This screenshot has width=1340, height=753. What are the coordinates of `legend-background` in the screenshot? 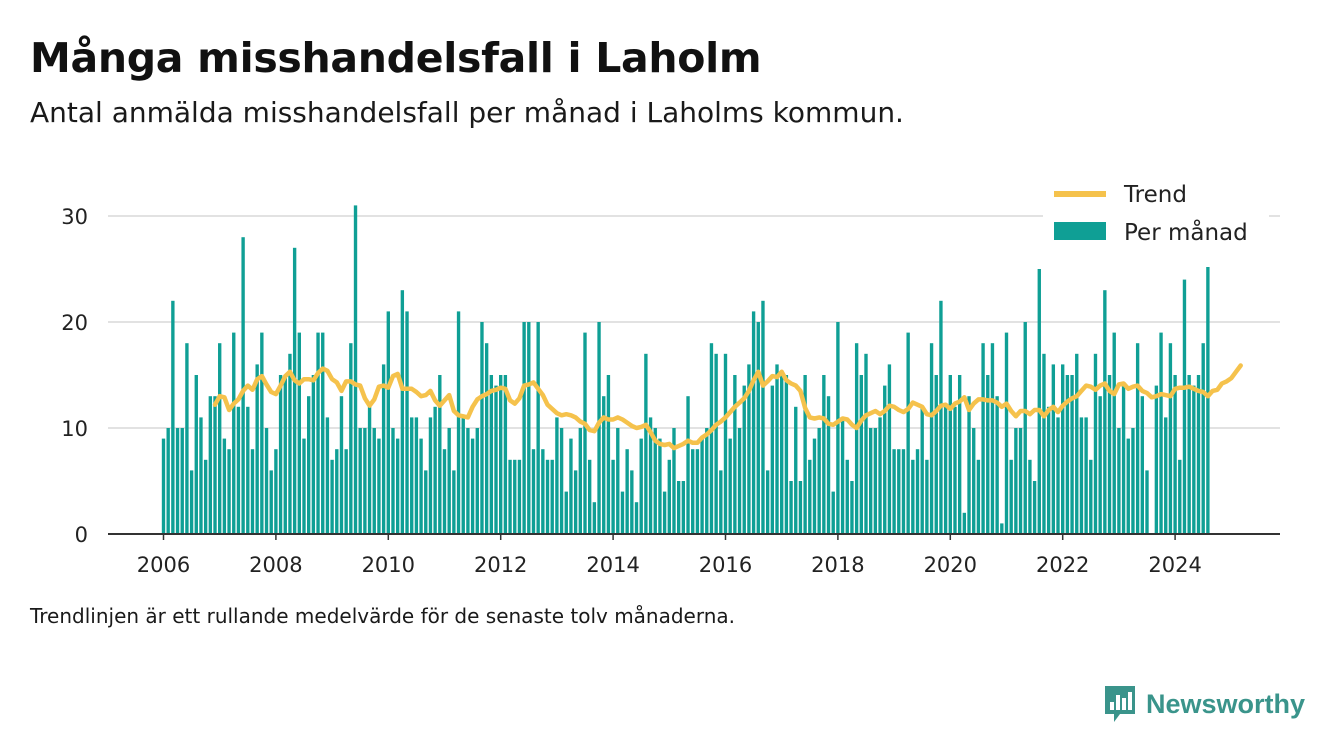 It's located at (1156, 221).